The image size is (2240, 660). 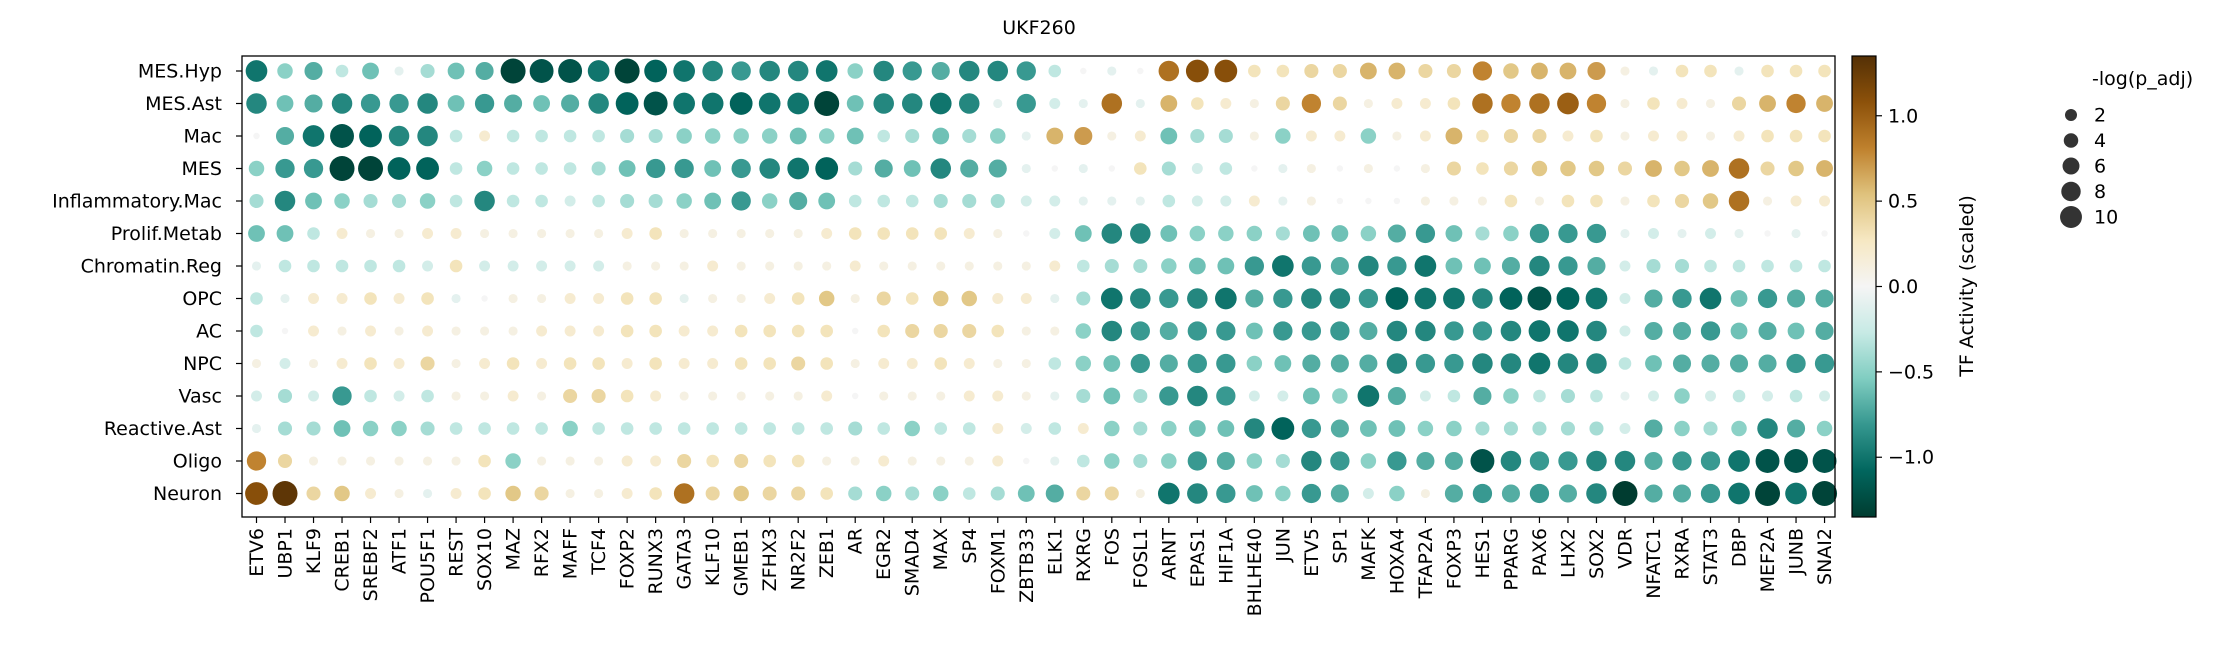 I want to click on row-label: Inflammatory.Mac, so click(x=137, y=202).